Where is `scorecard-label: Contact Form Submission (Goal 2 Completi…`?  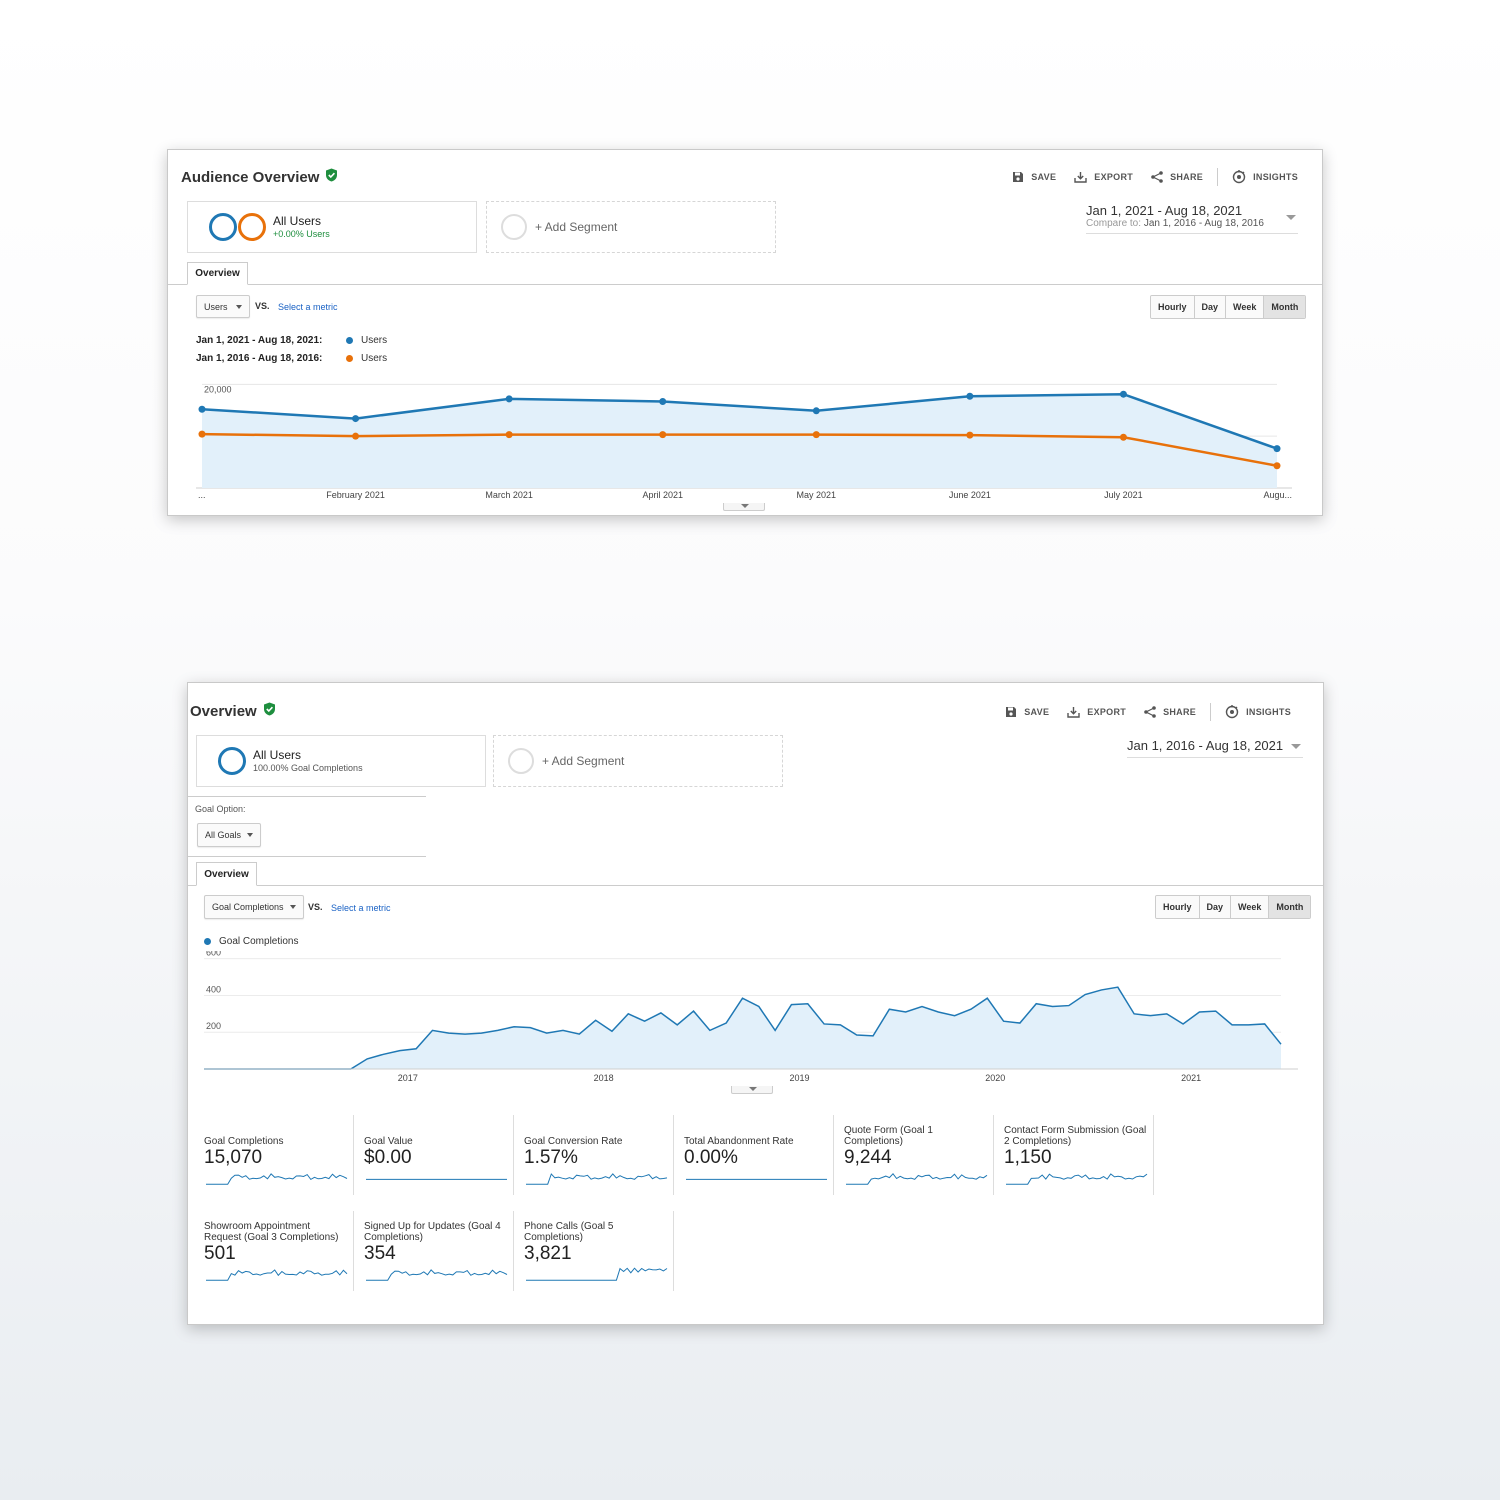 scorecard-label: Contact Form Submission (Goal 2 Completi… is located at coordinates (1075, 1136).